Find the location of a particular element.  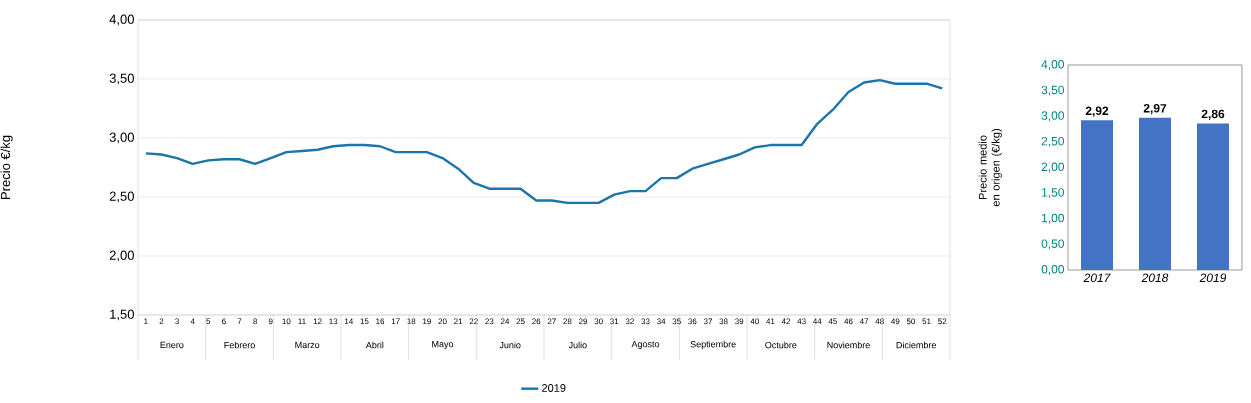

x-tick-label: 36 is located at coordinates (692, 321).